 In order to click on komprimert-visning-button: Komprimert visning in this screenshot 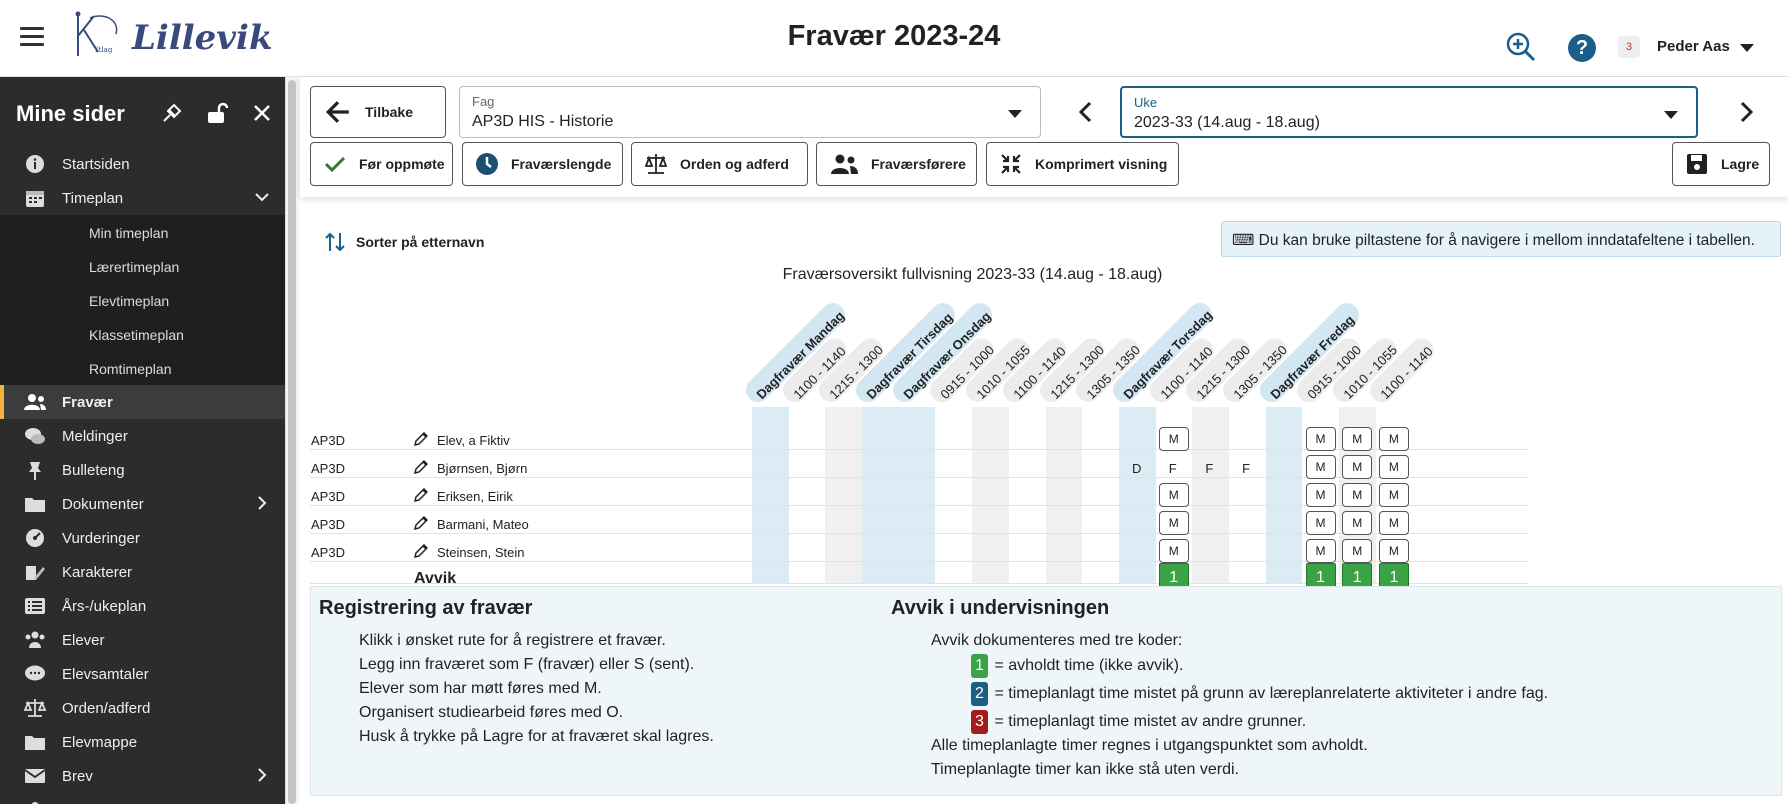, I will do `click(1082, 164)`.